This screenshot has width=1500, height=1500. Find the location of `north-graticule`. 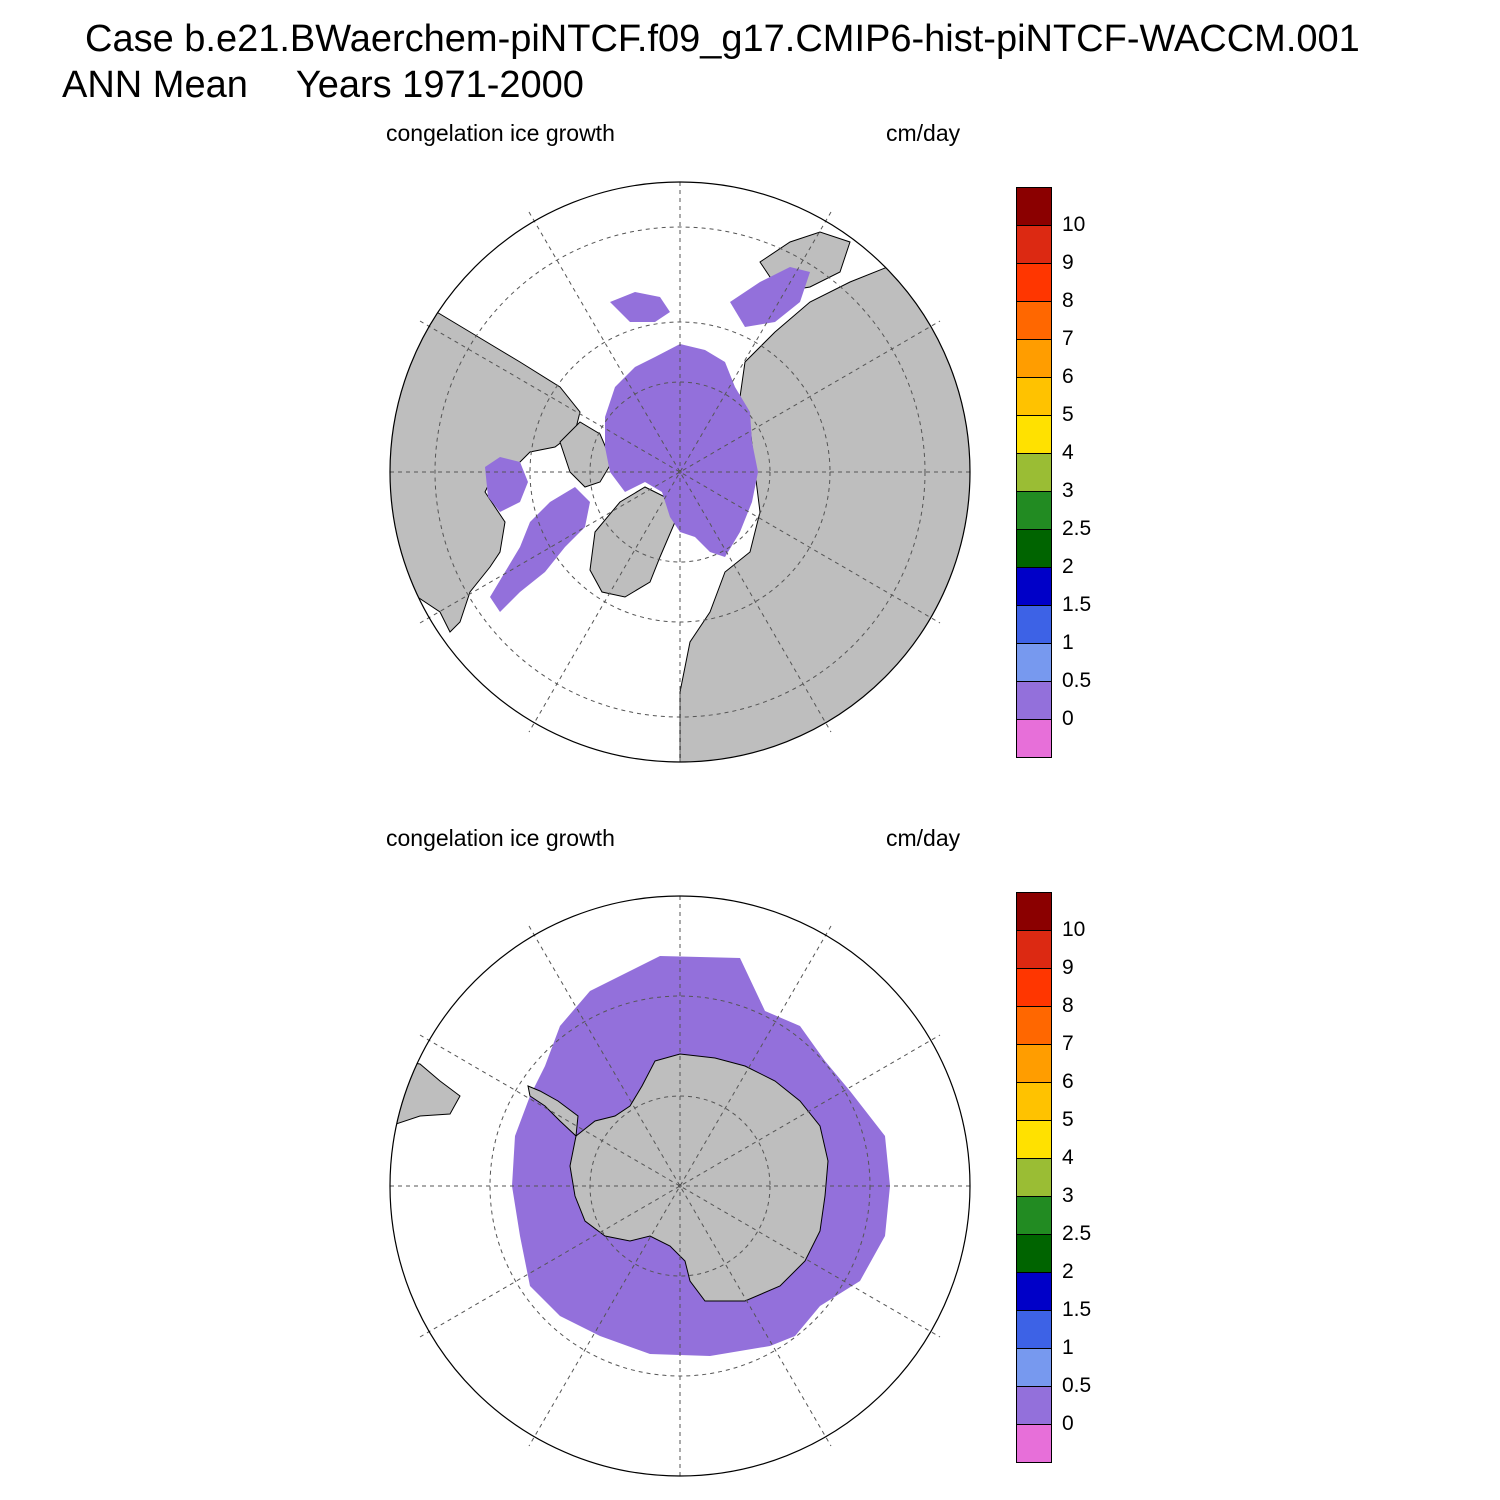

north-graticule is located at coordinates (680, 472).